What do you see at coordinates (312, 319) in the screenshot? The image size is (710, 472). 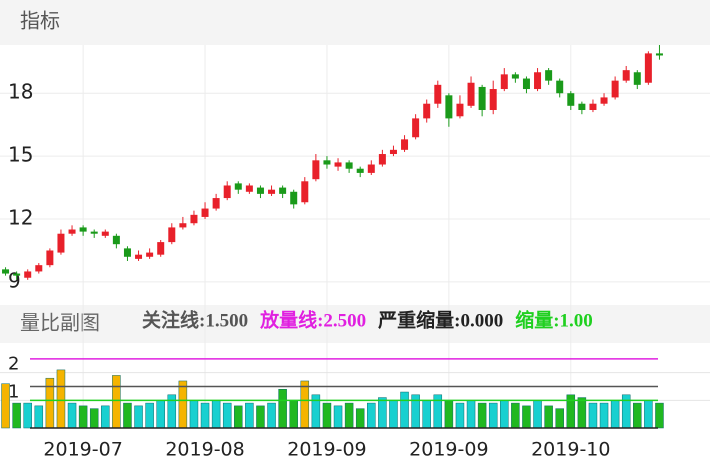 I see `reference-label: 放量线:2.500` at bounding box center [312, 319].